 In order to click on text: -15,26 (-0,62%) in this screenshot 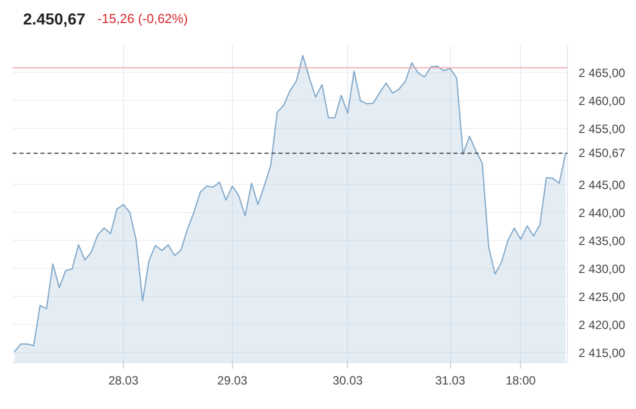, I will do `click(142, 18)`.